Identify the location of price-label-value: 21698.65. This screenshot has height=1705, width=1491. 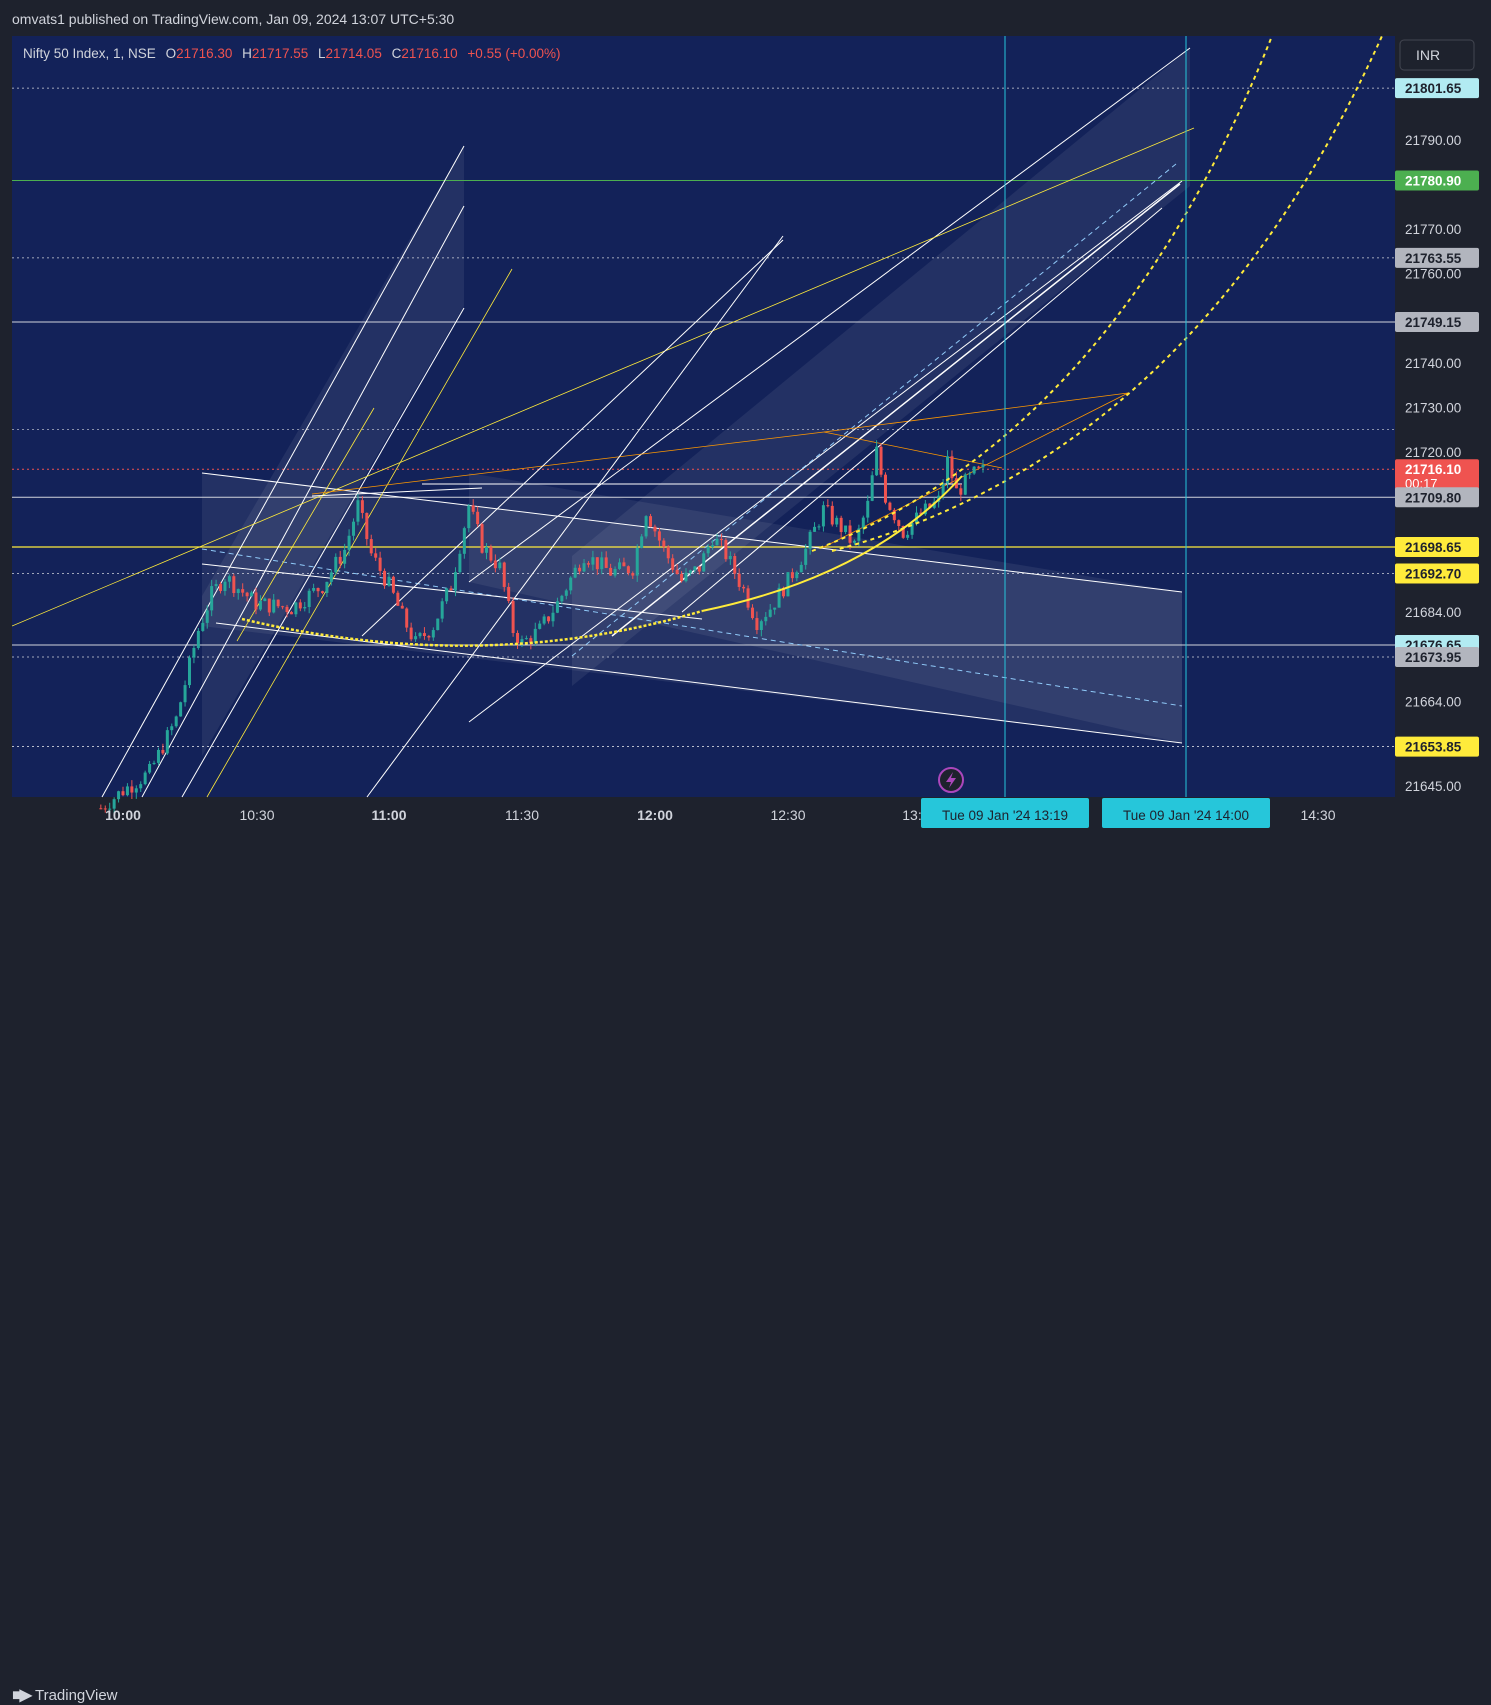
(1433, 547).